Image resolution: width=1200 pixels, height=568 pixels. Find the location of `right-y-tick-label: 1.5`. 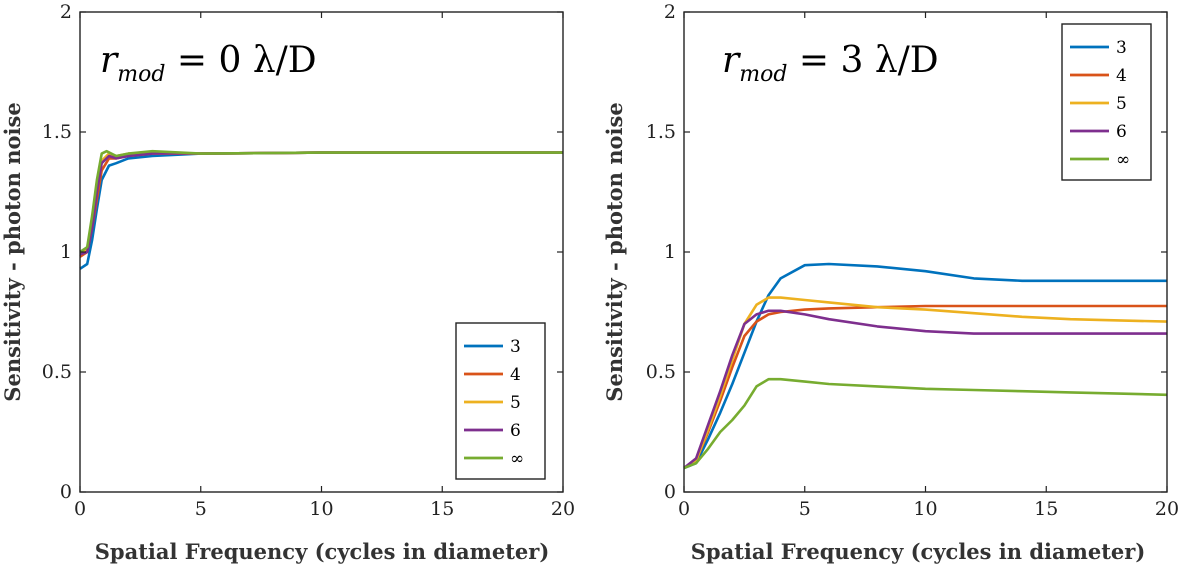

right-y-tick-label: 1.5 is located at coordinates (661, 132).